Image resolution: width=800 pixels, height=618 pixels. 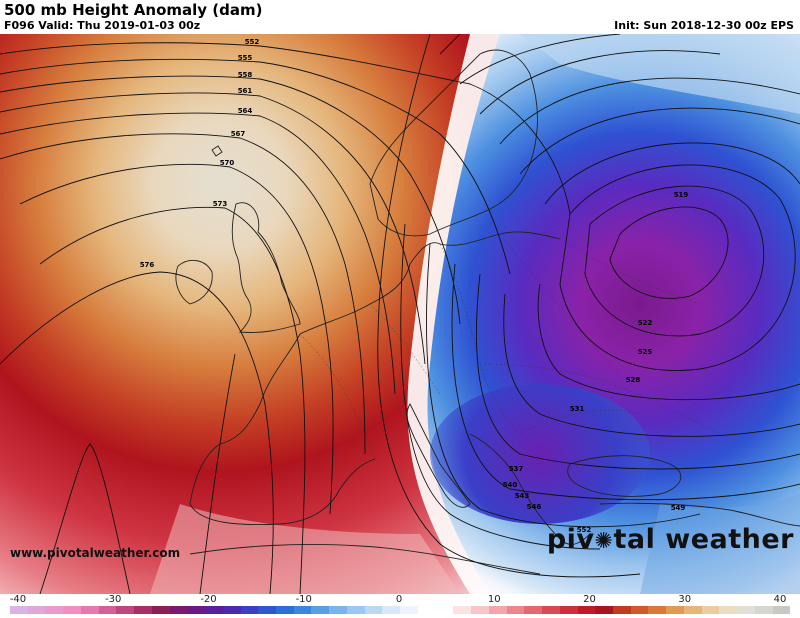 What do you see at coordinates (303, 599) in the screenshot?
I see `colorbar-tick-label: -10` at bounding box center [303, 599].